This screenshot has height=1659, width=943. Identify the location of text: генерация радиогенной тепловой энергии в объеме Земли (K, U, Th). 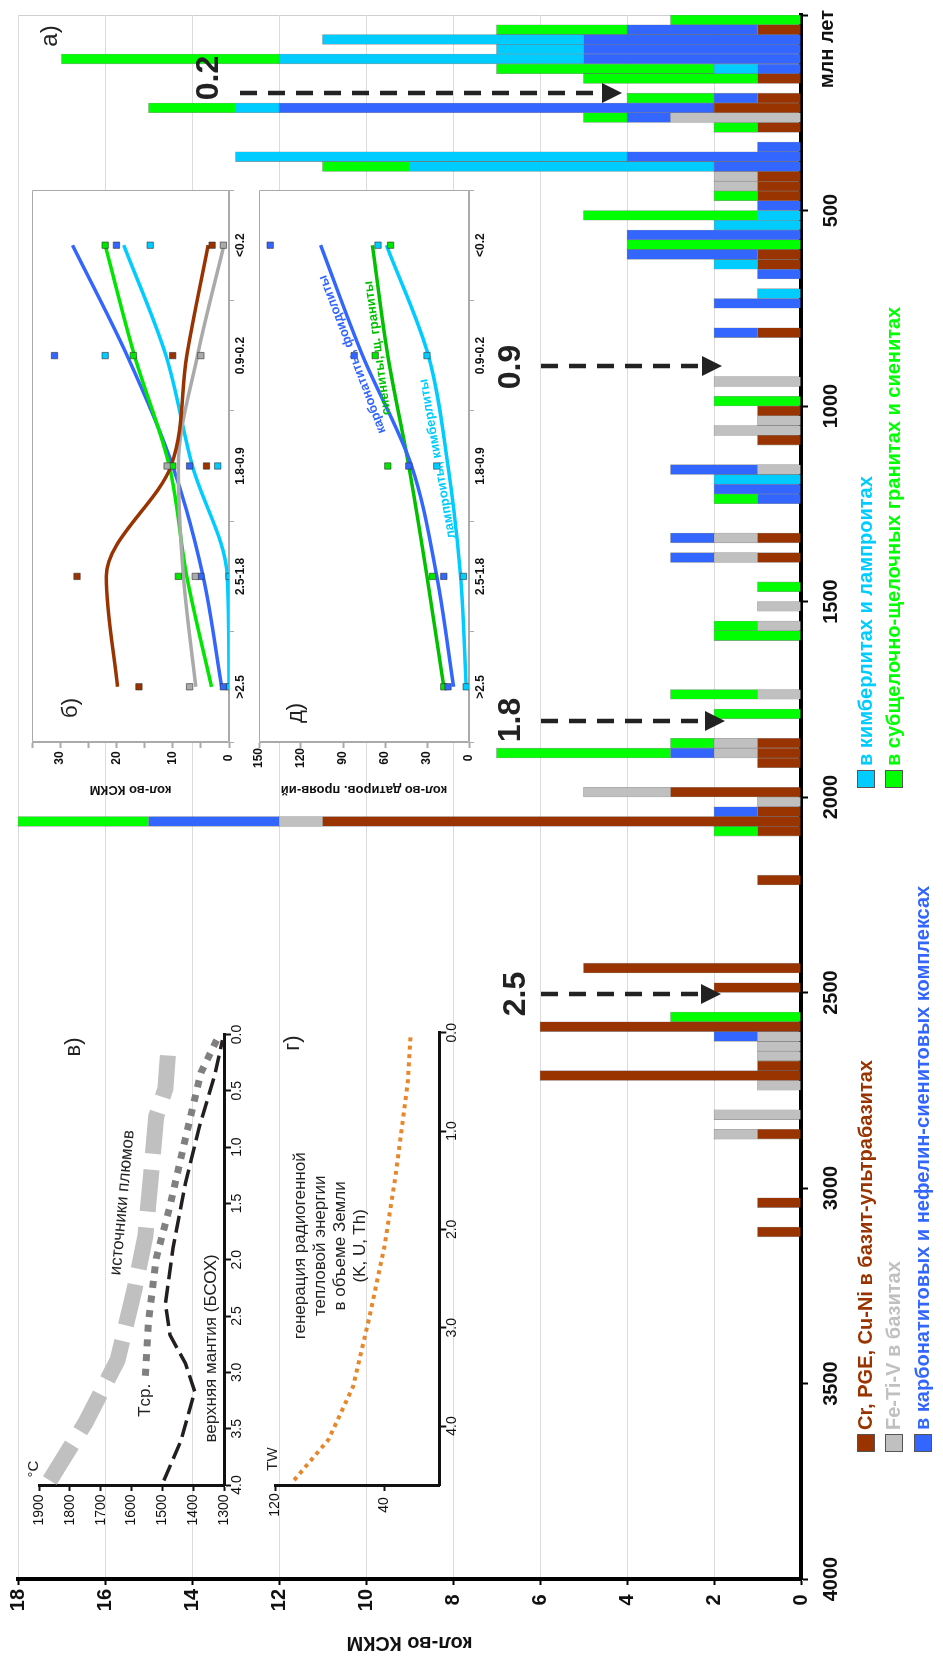
(330, 1246).